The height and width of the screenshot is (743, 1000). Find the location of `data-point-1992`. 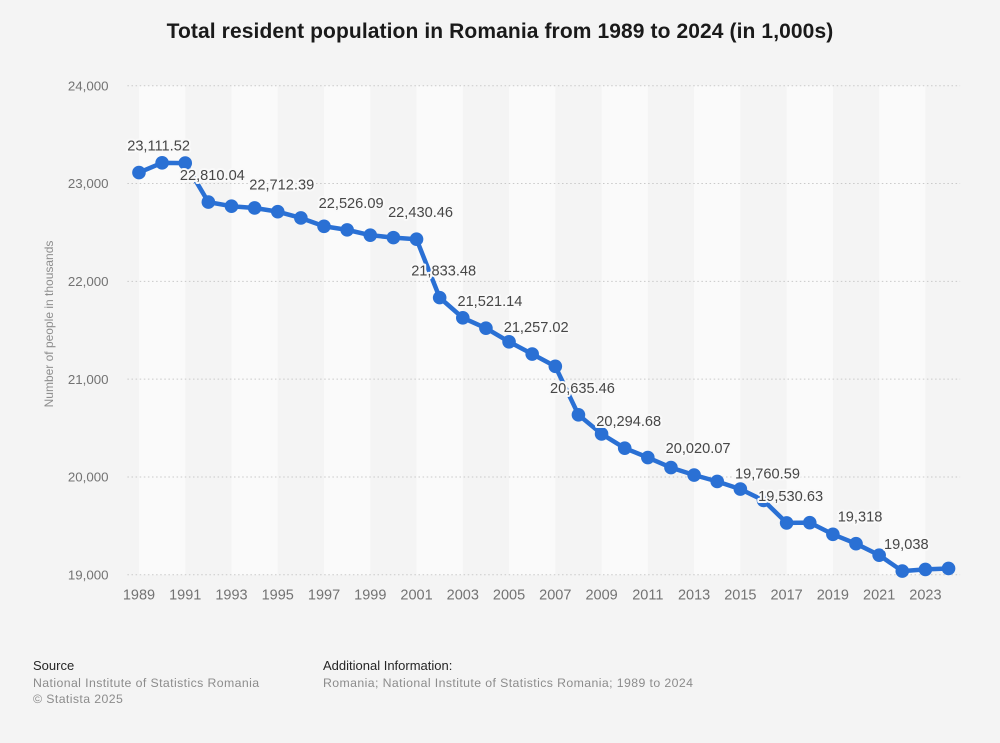

data-point-1992 is located at coordinates (208, 202).